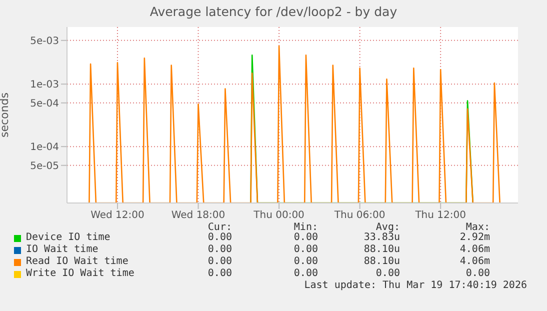  What do you see at coordinates (359, 216) in the screenshot?
I see `x-tick-label: Thu 06:00` at bounding box center [359, 216].